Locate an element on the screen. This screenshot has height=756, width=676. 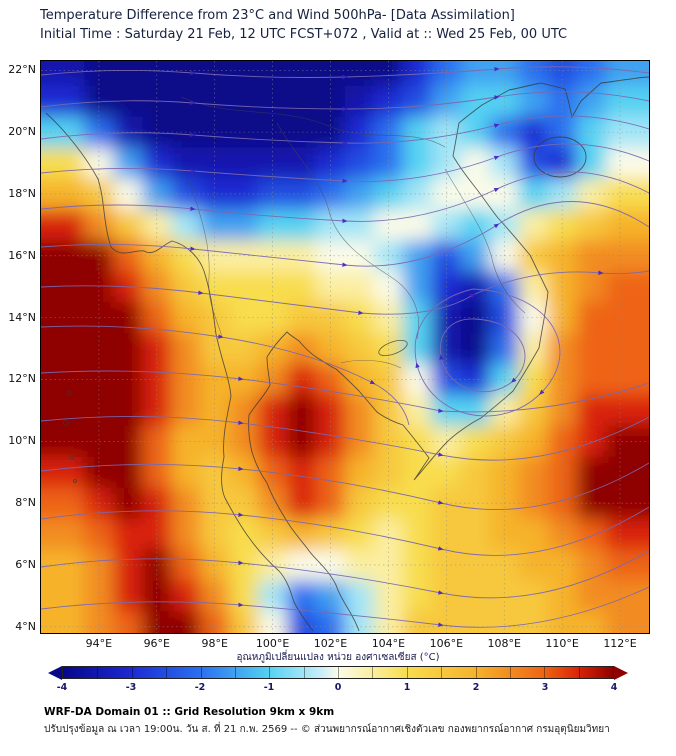
hainan-island-outline is located at coordinates (560, 157).